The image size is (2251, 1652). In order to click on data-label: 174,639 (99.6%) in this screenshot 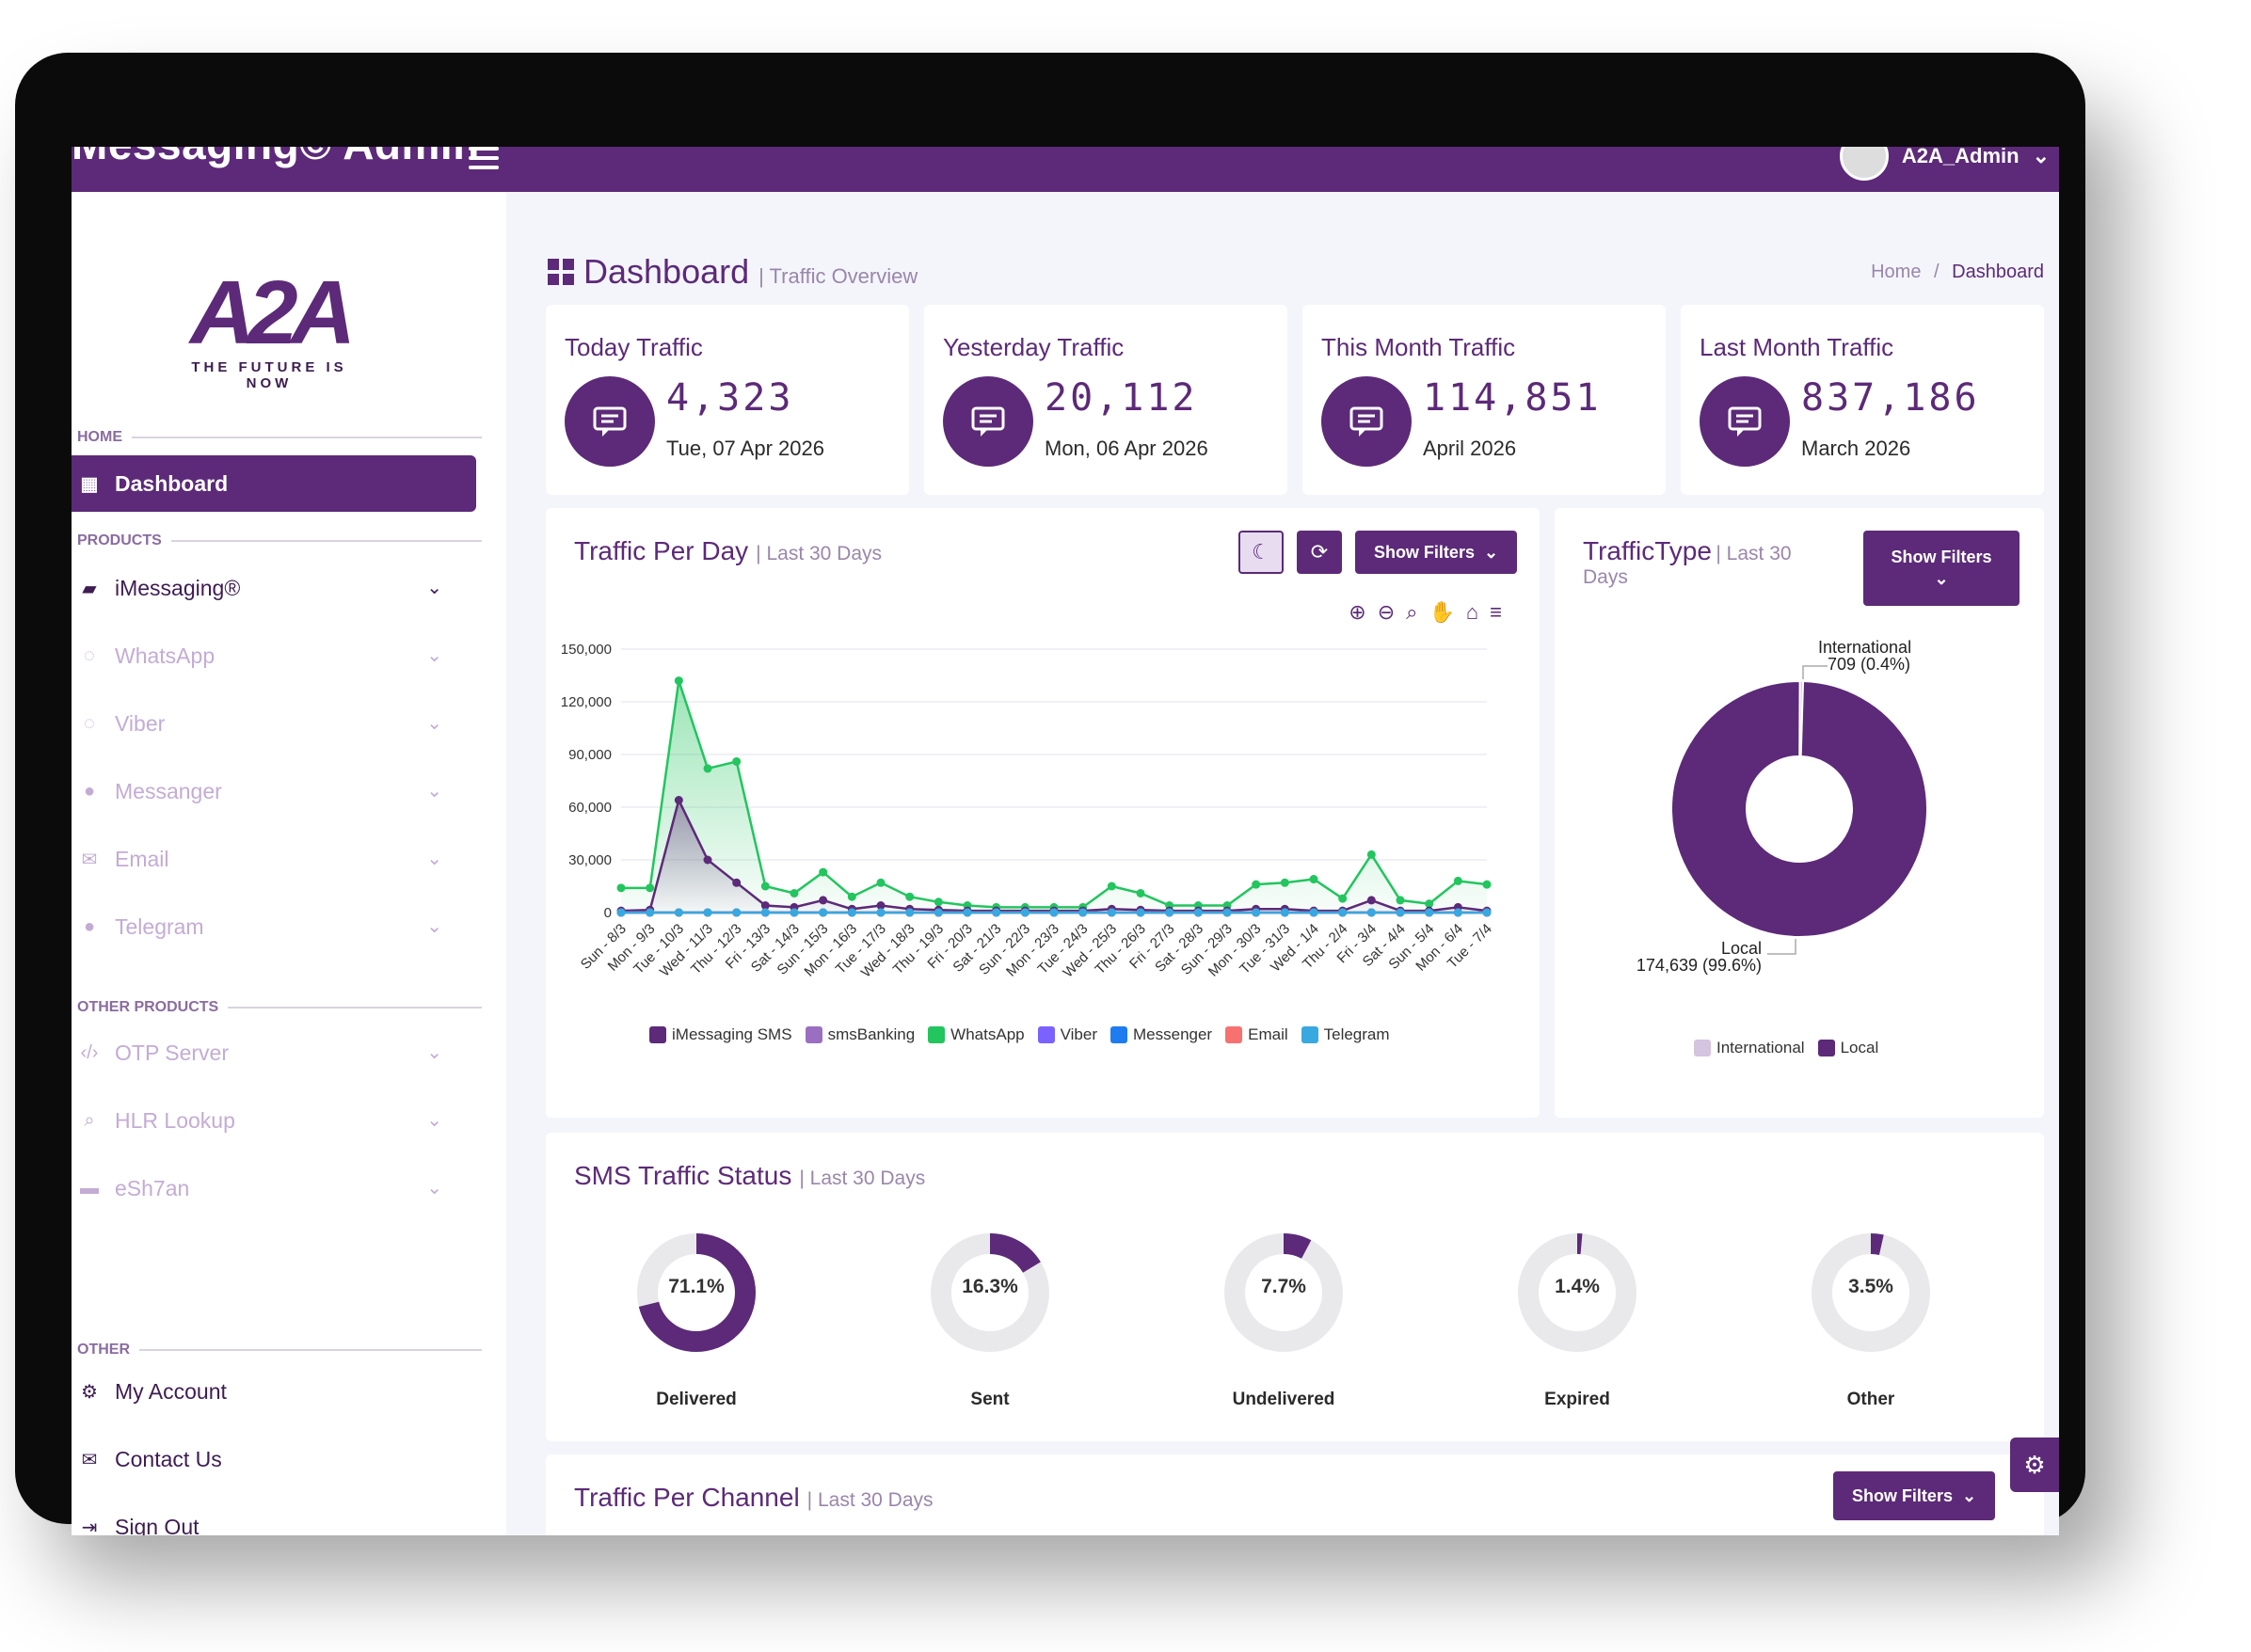, I will do `click(1699, 965)`.